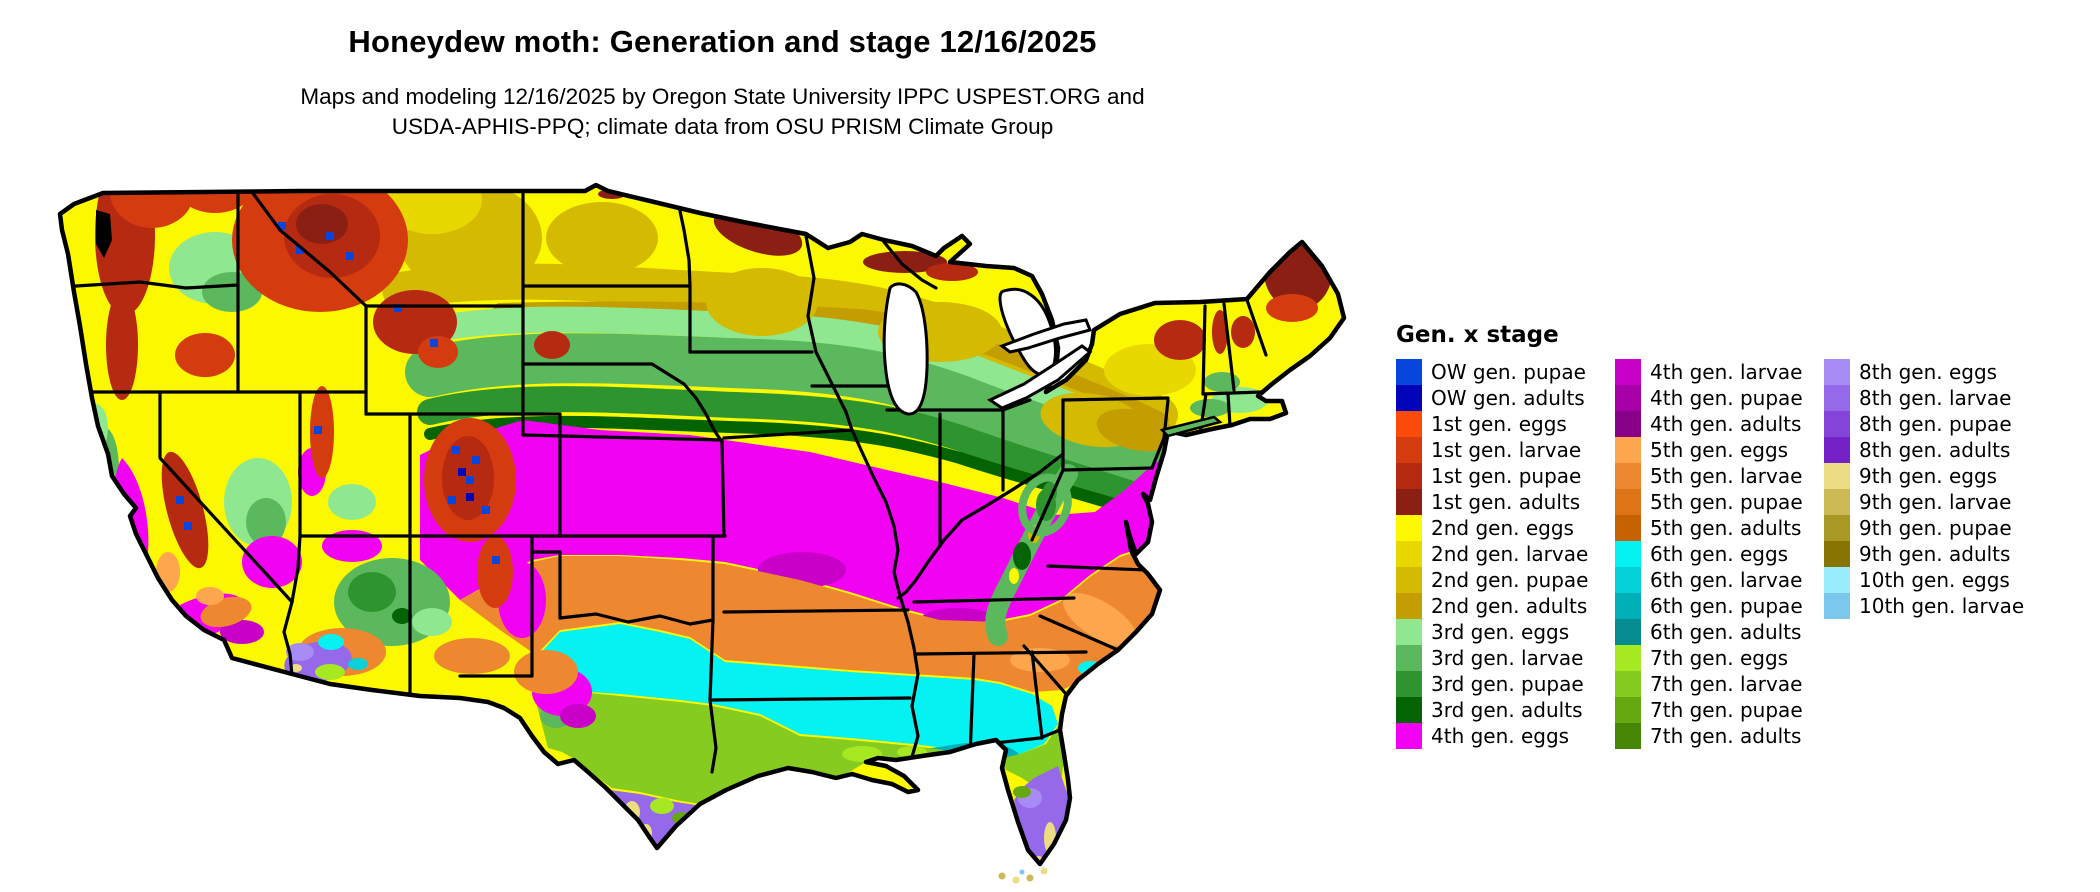 The height and width of the screenshot is (892, 2100). What do you see at coordinates (1935, 554) in the screenshot?
I see `legend-label: 9th gen. adults` at bounding box center [1935, 554].